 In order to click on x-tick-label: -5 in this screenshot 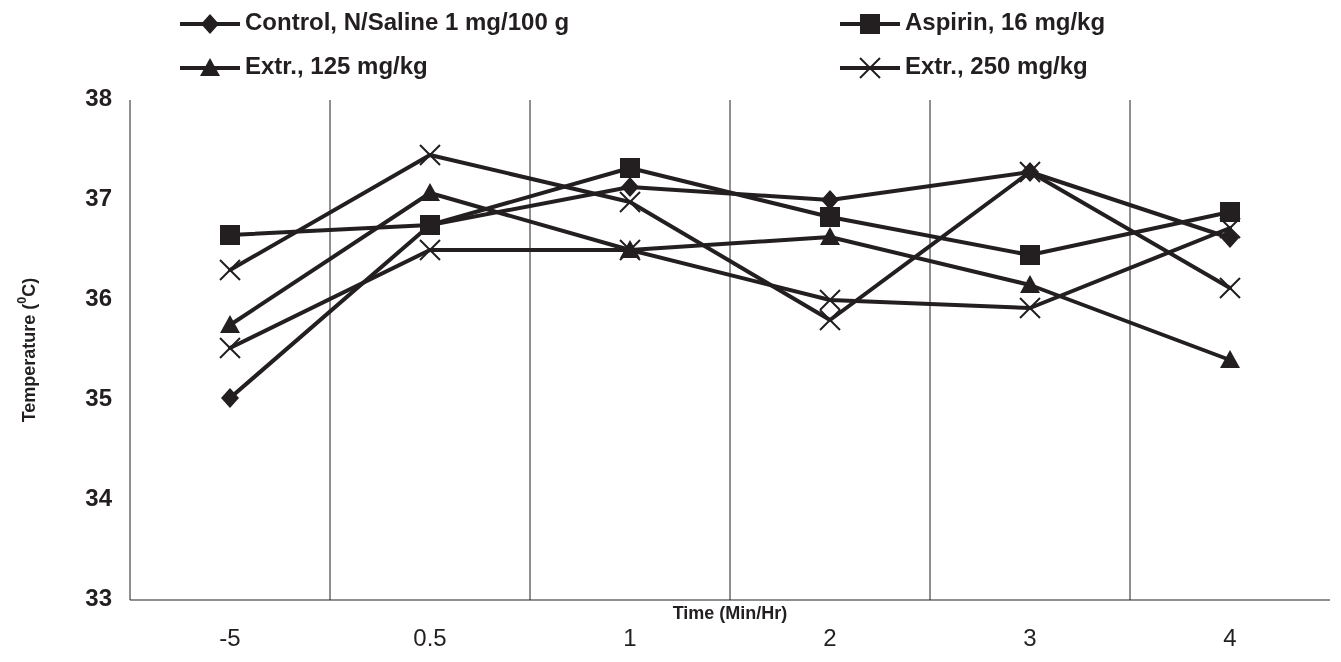, I will do `click(230, 638)`.